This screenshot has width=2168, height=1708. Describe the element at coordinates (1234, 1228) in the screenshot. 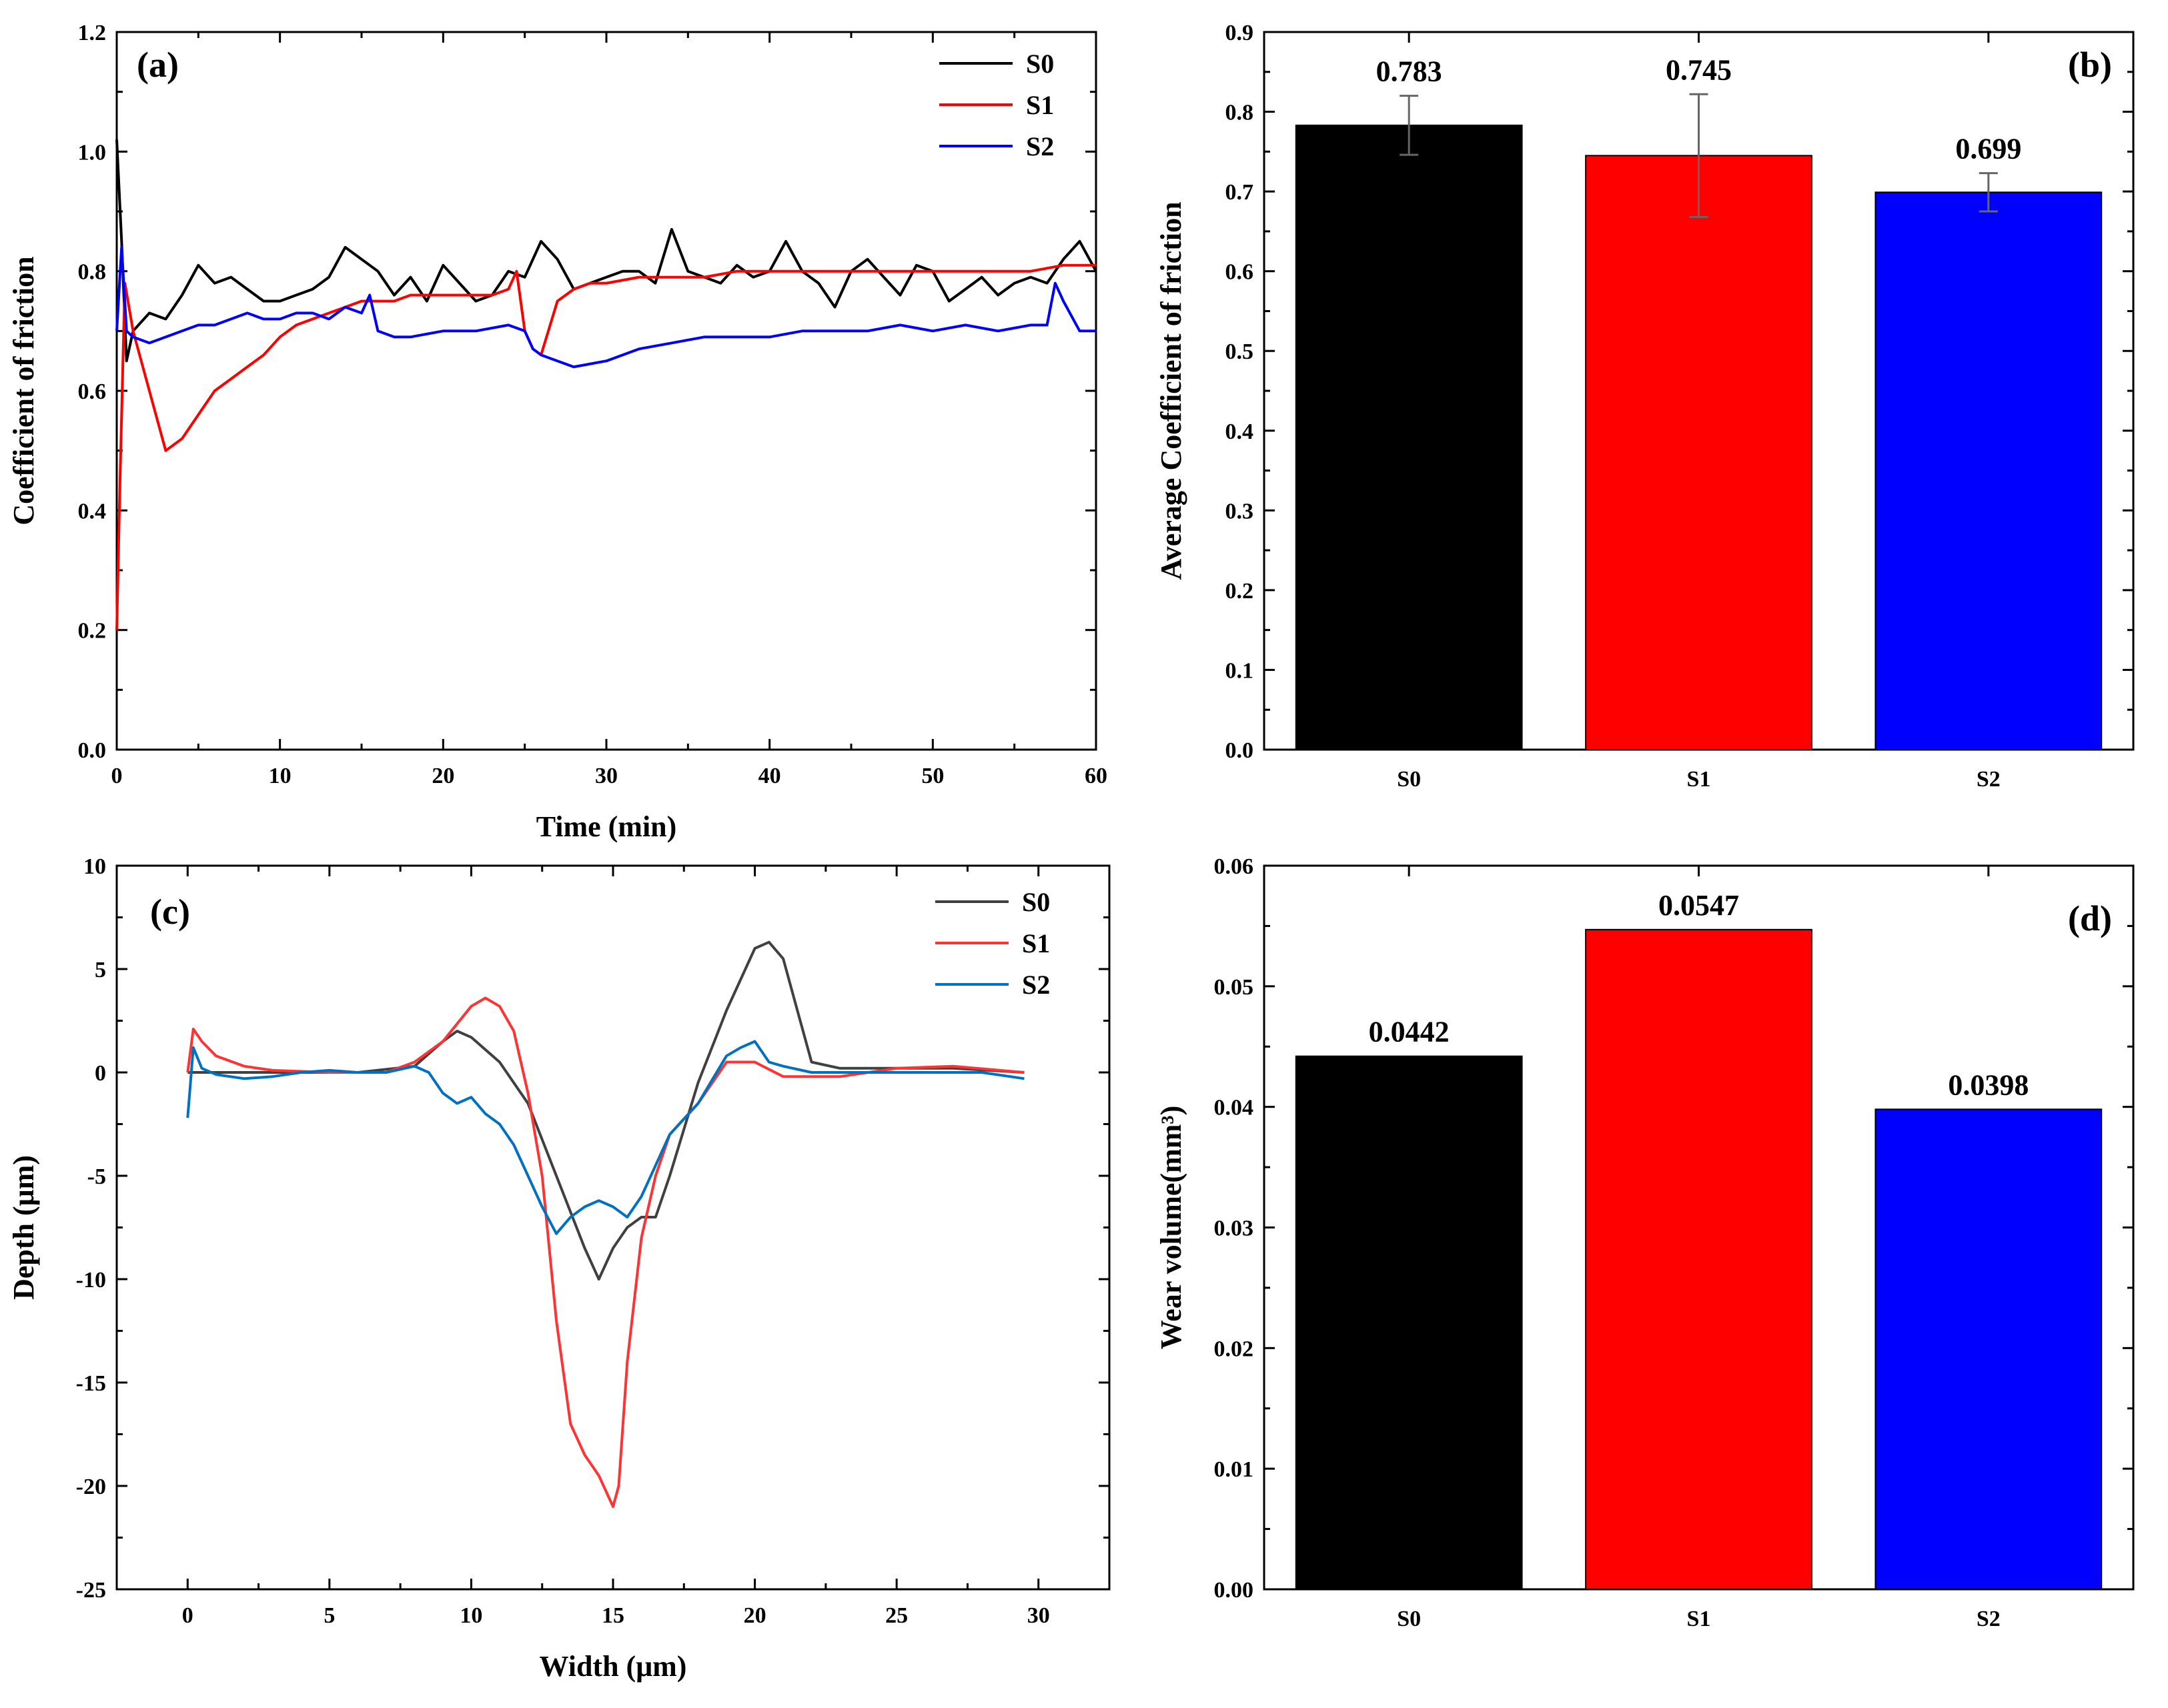

I see `y-tick-label: 0.03` at that location.